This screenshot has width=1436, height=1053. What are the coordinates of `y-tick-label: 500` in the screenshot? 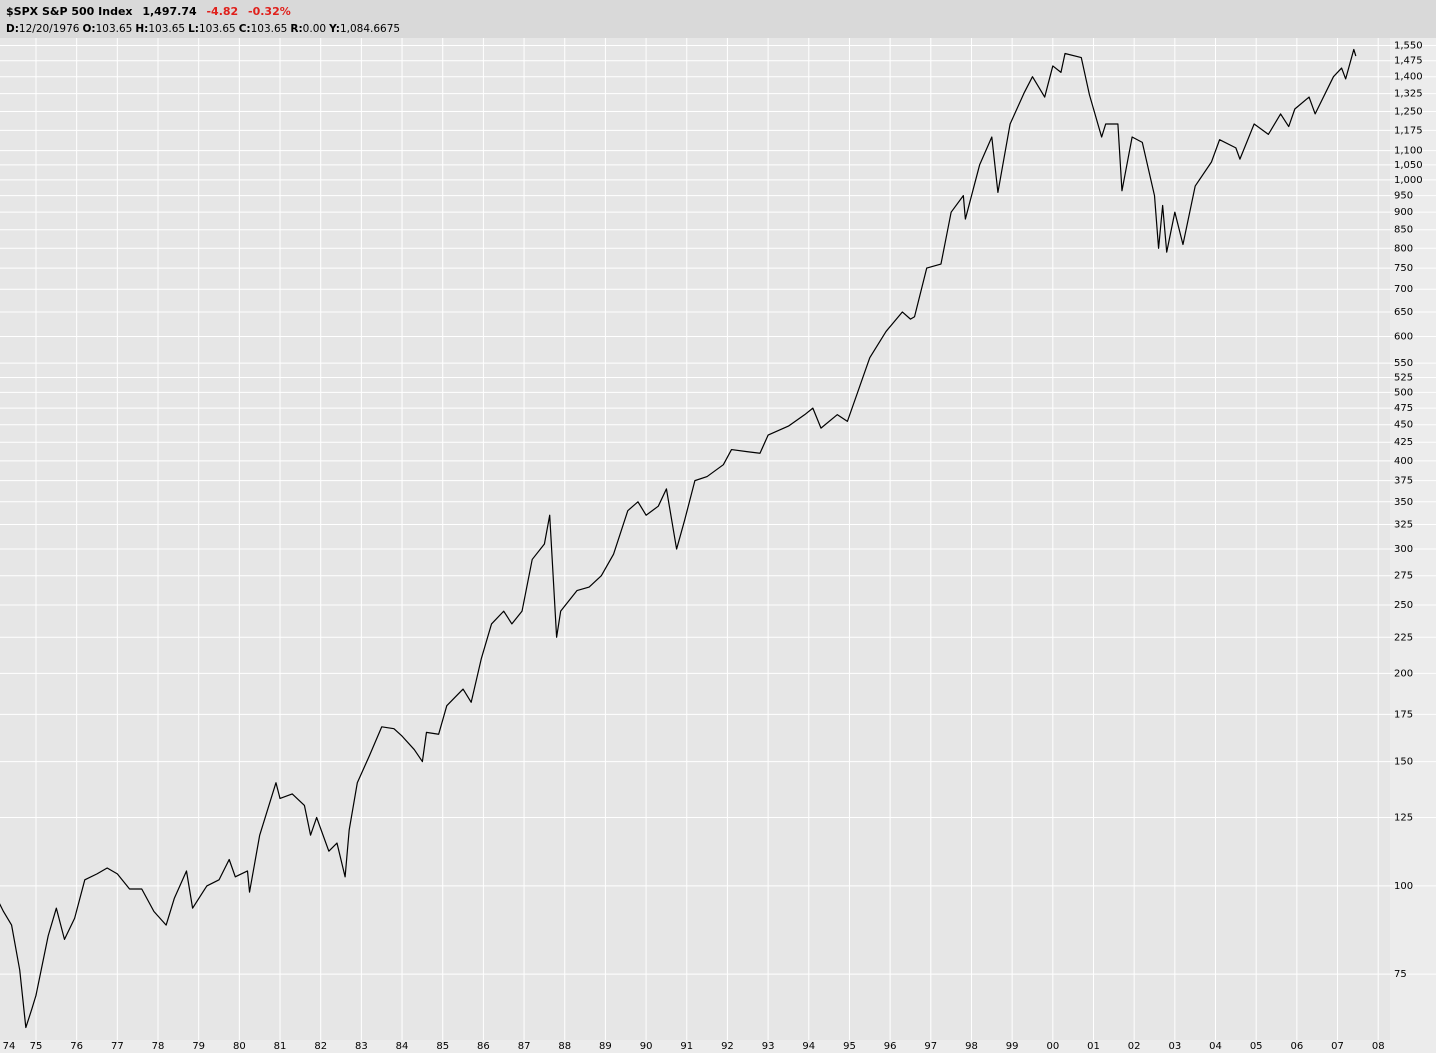 It's located at (1403, 392).